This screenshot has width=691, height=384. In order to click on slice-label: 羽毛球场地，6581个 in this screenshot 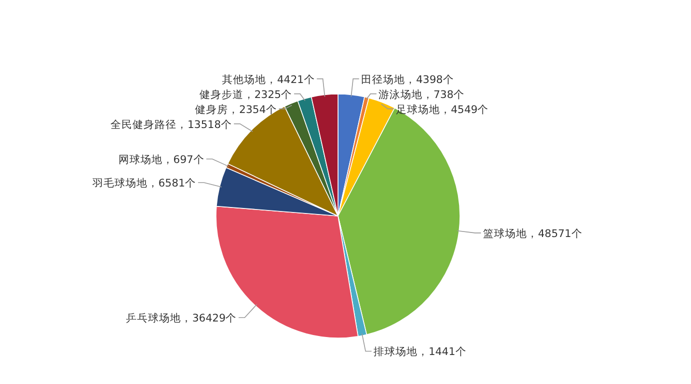, I will do `click(144, 183)`.